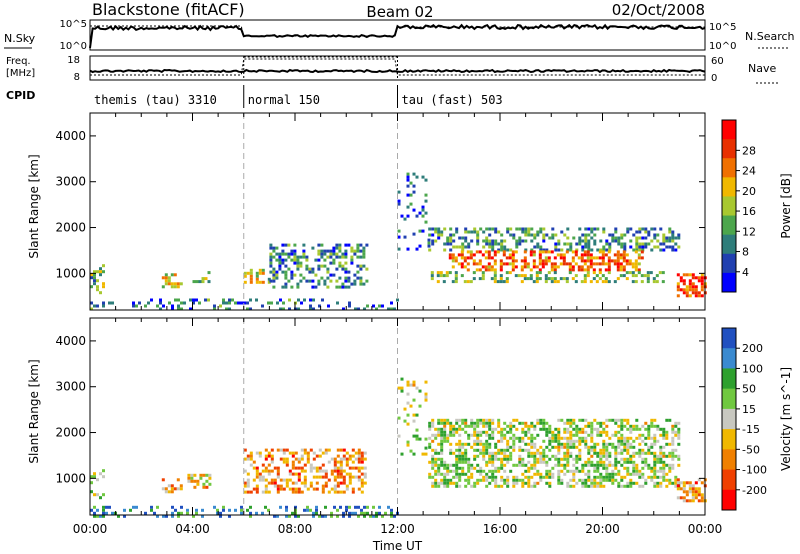 This screenshot has height=554, width=800. Describe the element at coordinates (284, 100) in the screenshot. I see `cpid-segment-label: normal 150` at that location.